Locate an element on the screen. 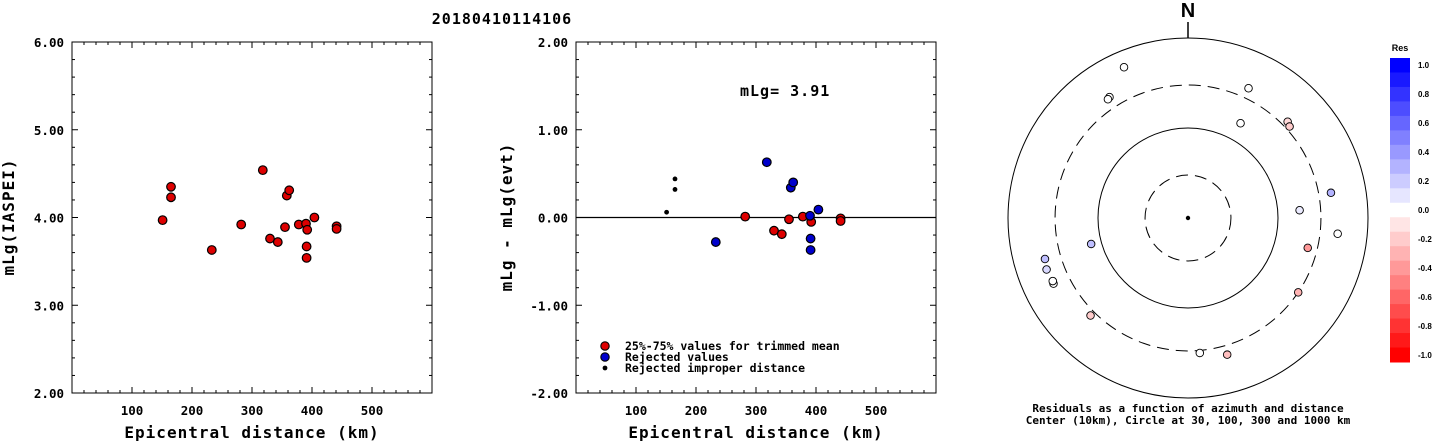 Image resolution: width=1437 pixels, height=441 pixels. colorbar-tick-label: 0.2 is located at coordinates (1424, 181).